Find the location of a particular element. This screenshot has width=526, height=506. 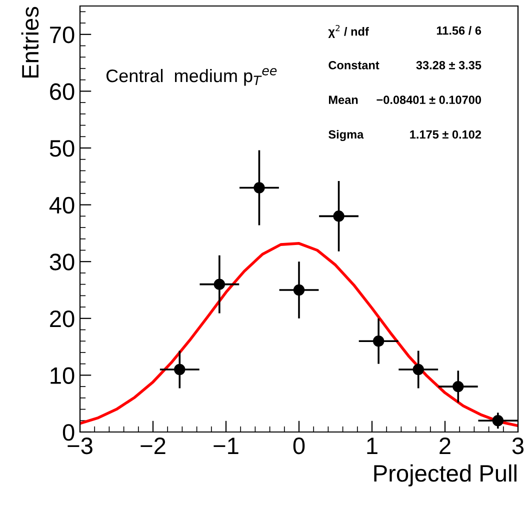

annotation: 1.175 ± 0.102 is located at coordinates (446, 134).